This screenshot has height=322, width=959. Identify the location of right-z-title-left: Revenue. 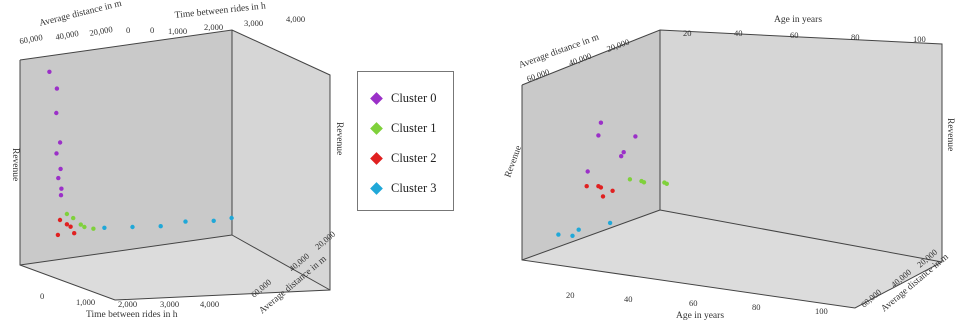
(513, 161).